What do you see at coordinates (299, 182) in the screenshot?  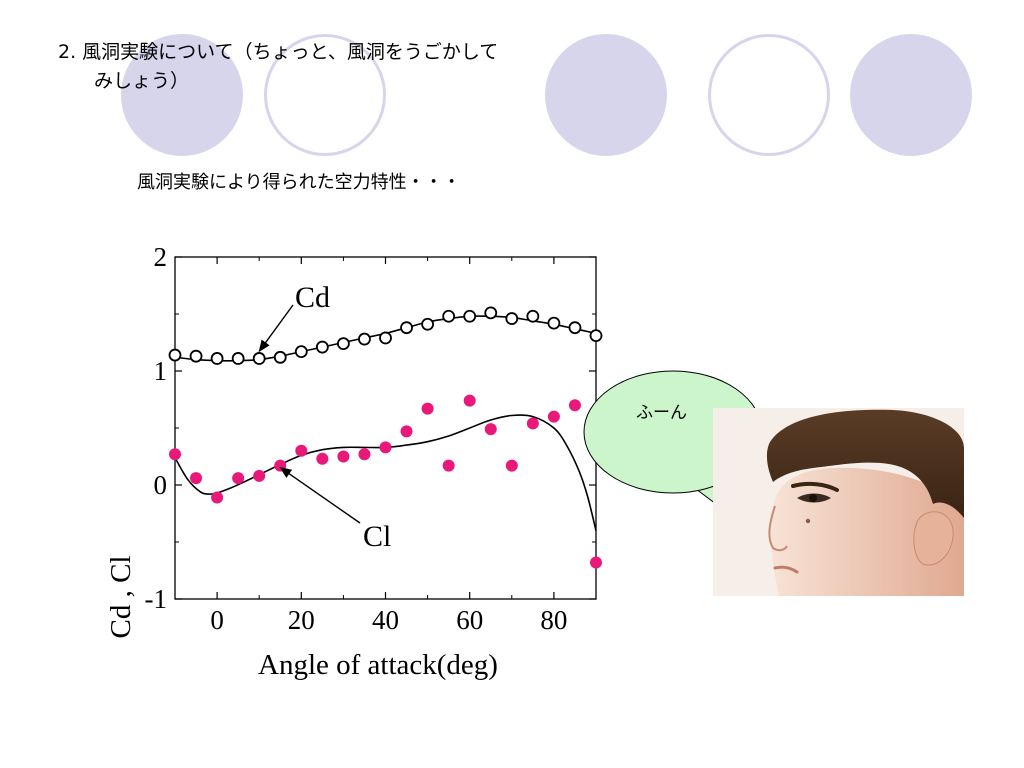 I see `slide-subtitle: 風洞実験により得られた空力特性・・・` at bounding box center [299, 182].